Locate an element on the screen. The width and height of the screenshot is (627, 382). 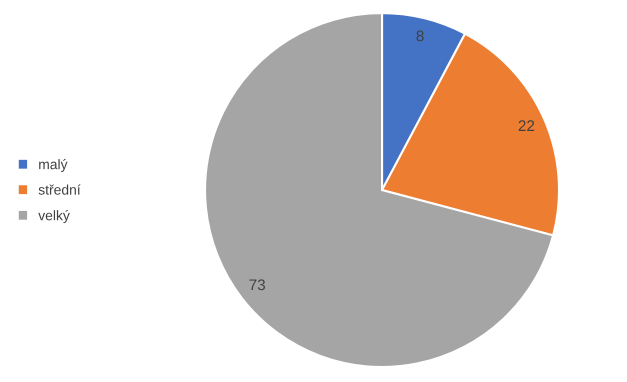
legend-label: velký is located at coordinates (54, 217).